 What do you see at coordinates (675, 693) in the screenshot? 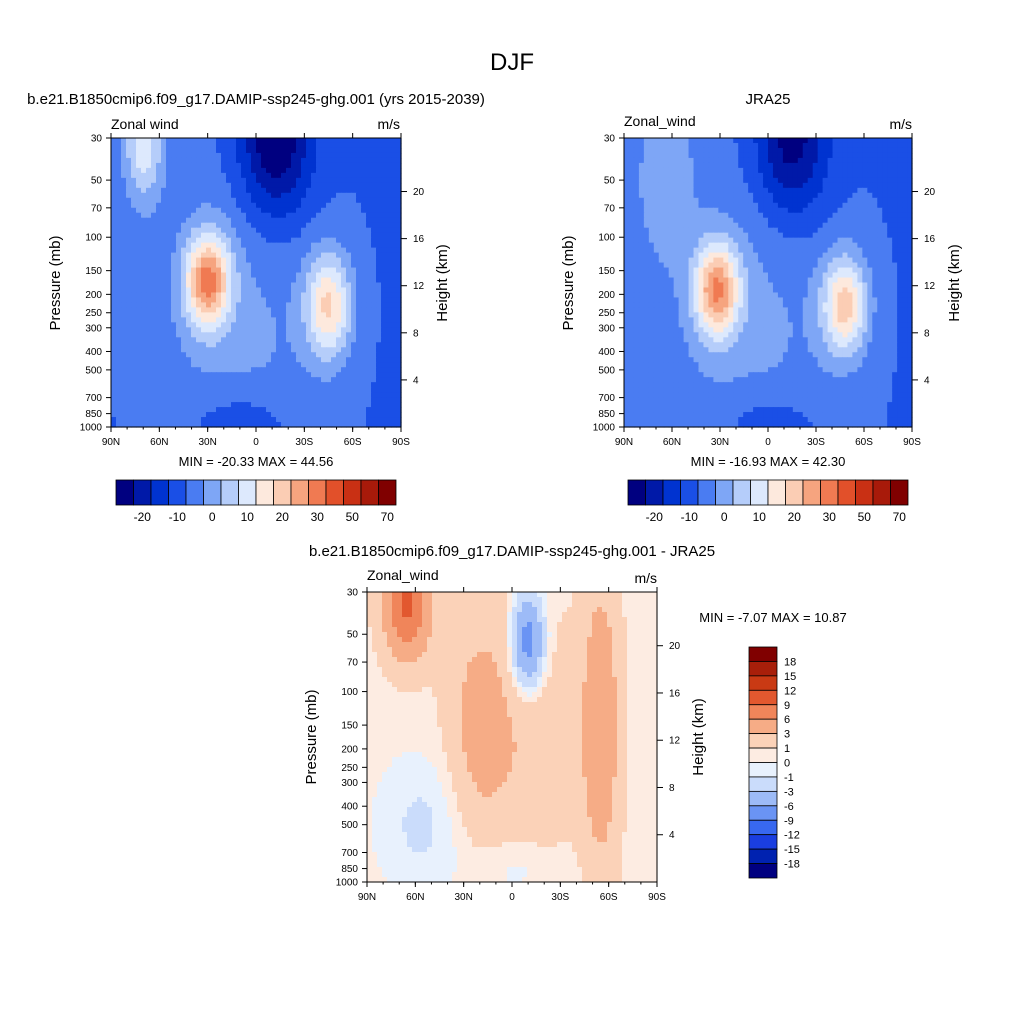
I see `height-tick-label: 16` at bounding box center [675, 693].